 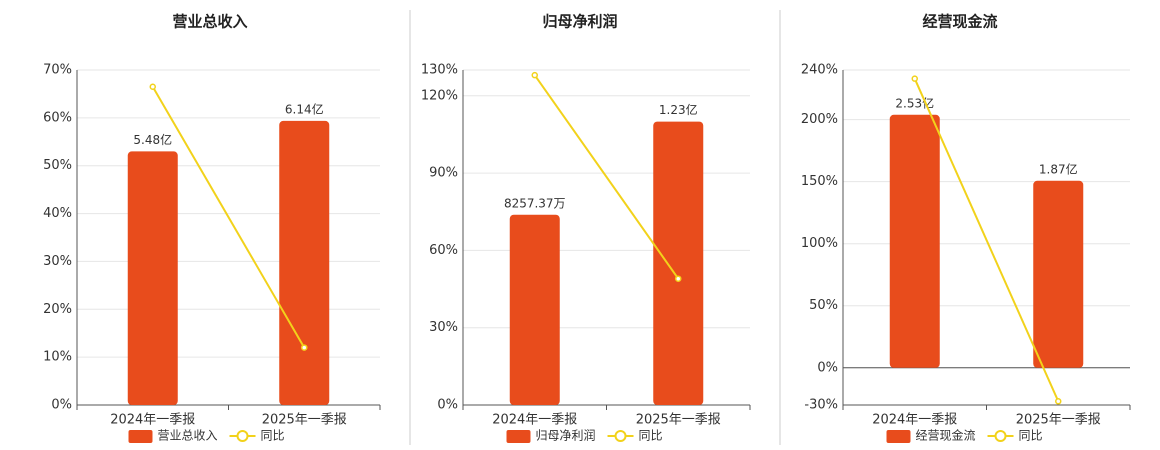 What do you see at coordinates (819, 119) in the screenshot?
I see `y-tick-label: 200%` at bounding box center [819, 119].